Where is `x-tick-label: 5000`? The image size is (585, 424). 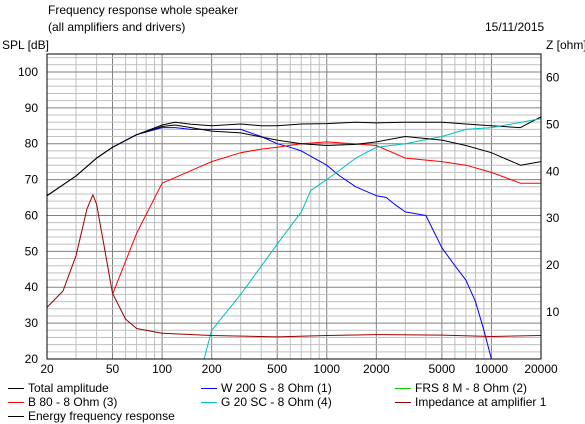
x-tick-label: 5000 is located at coordinates (442, 369).